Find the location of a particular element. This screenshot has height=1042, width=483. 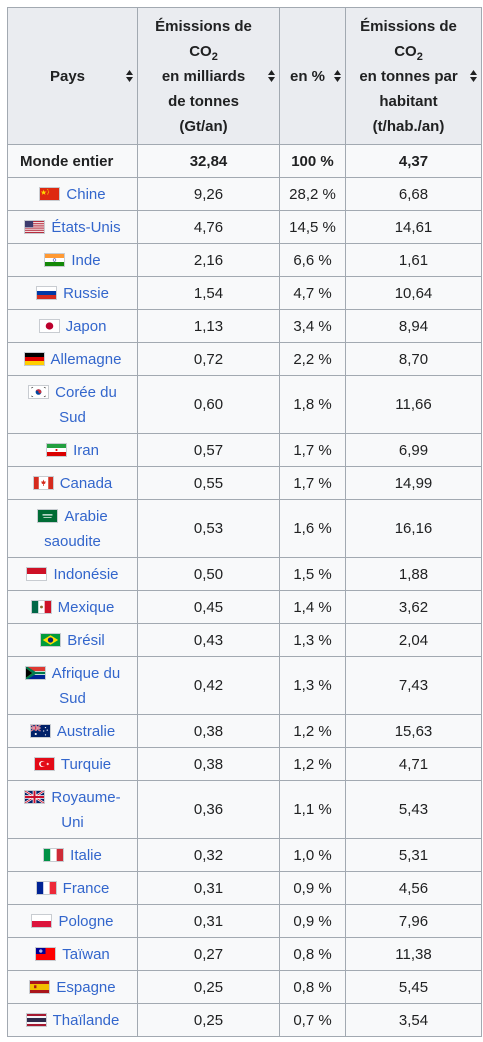

per-capita-cell: 4,71 is located at coordinates (413, 764).